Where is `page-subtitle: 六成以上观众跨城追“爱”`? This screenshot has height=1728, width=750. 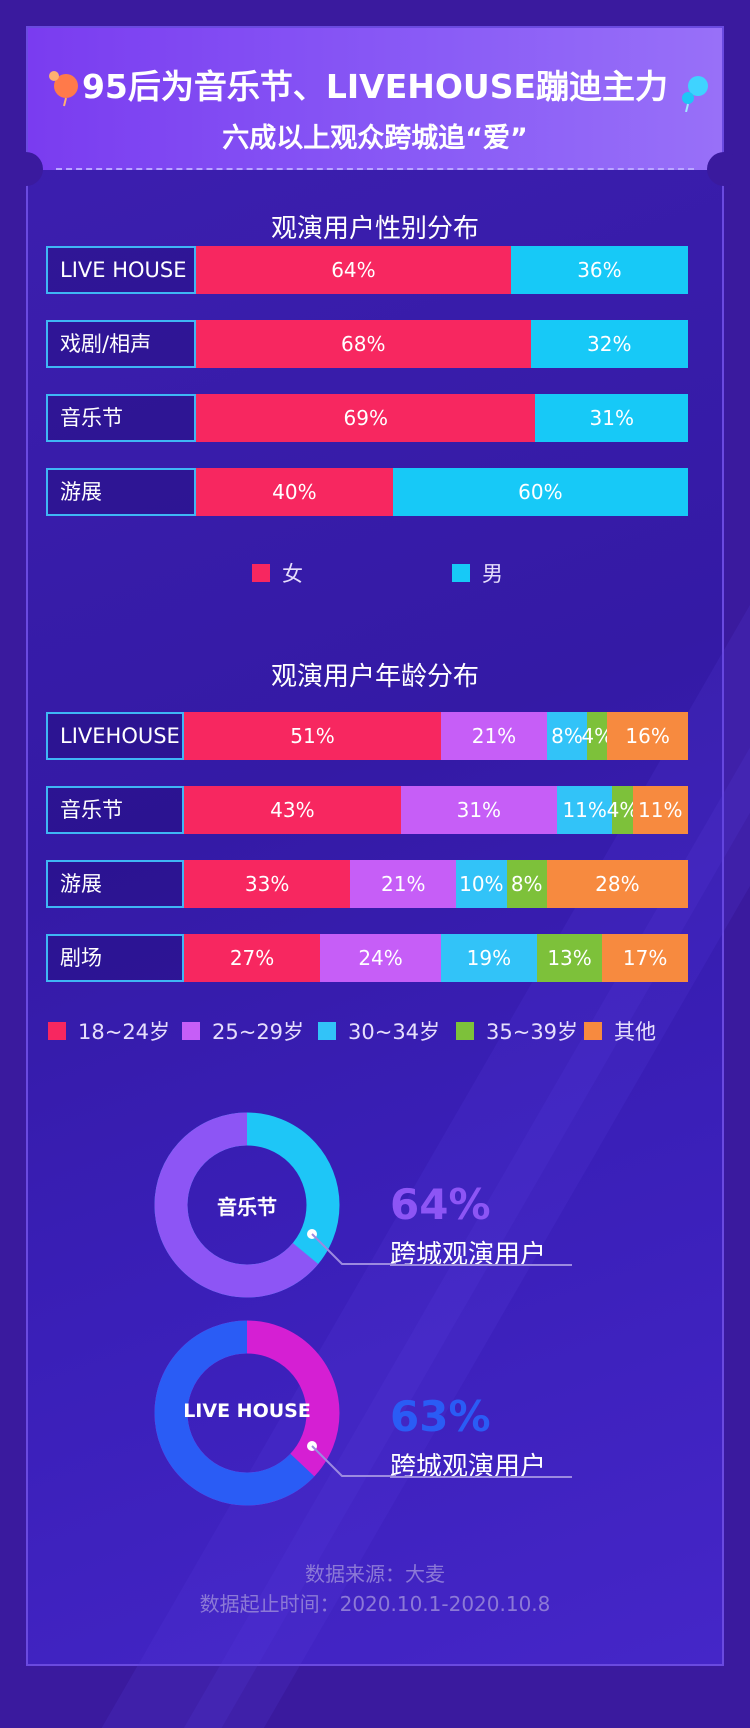 page-subtitle: 六成以上观众跨城追“爱” is located at coordinates (375, 138).